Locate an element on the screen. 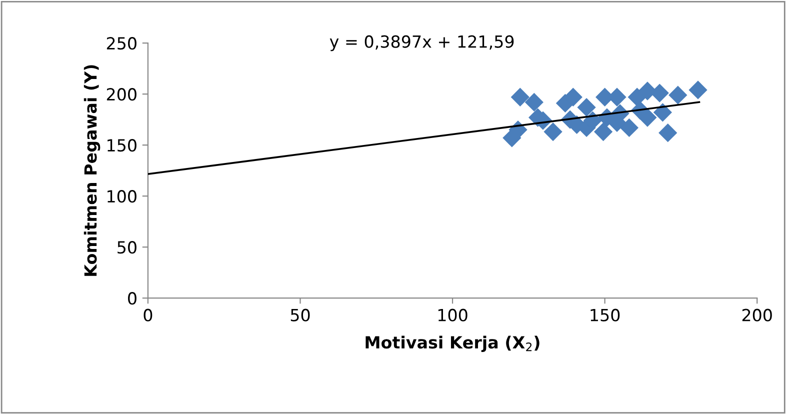 This screenshot has width=787, height=414. x-tick-label: 50 is located at coordinates (300, 315).